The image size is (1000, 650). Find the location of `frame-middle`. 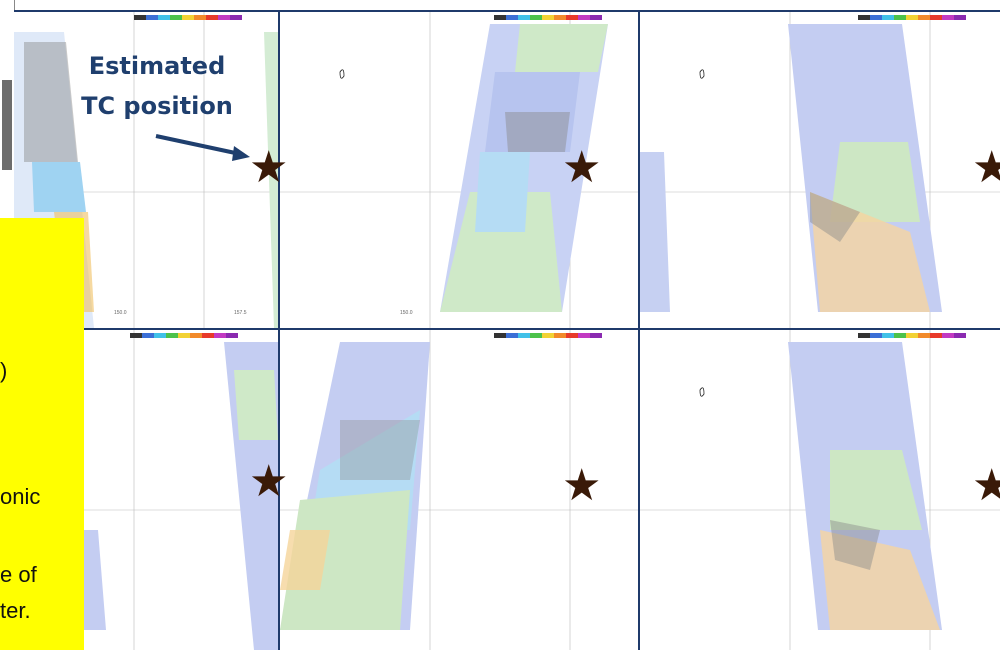

frame-middle is located at coordinates (542, 329).